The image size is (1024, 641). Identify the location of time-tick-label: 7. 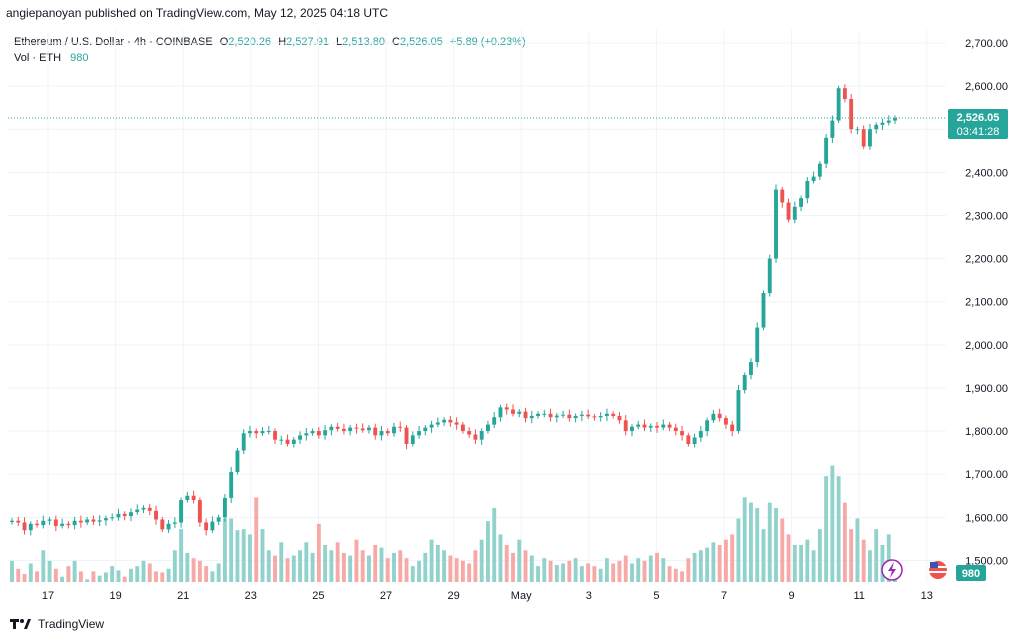
(724, 596).